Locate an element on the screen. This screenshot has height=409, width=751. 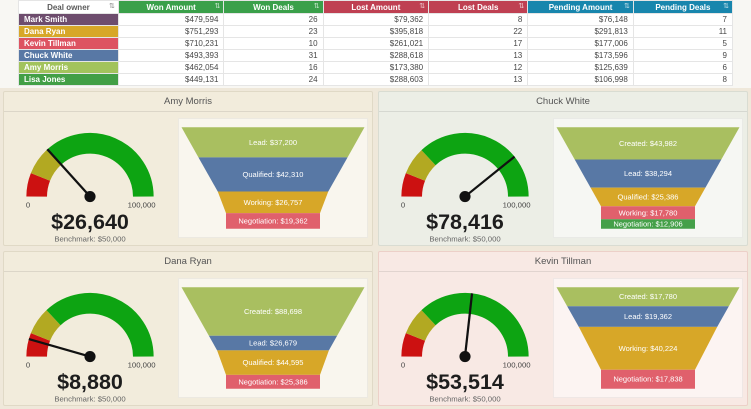
value-cell: $395,818 is located at coordinates (376, 31).